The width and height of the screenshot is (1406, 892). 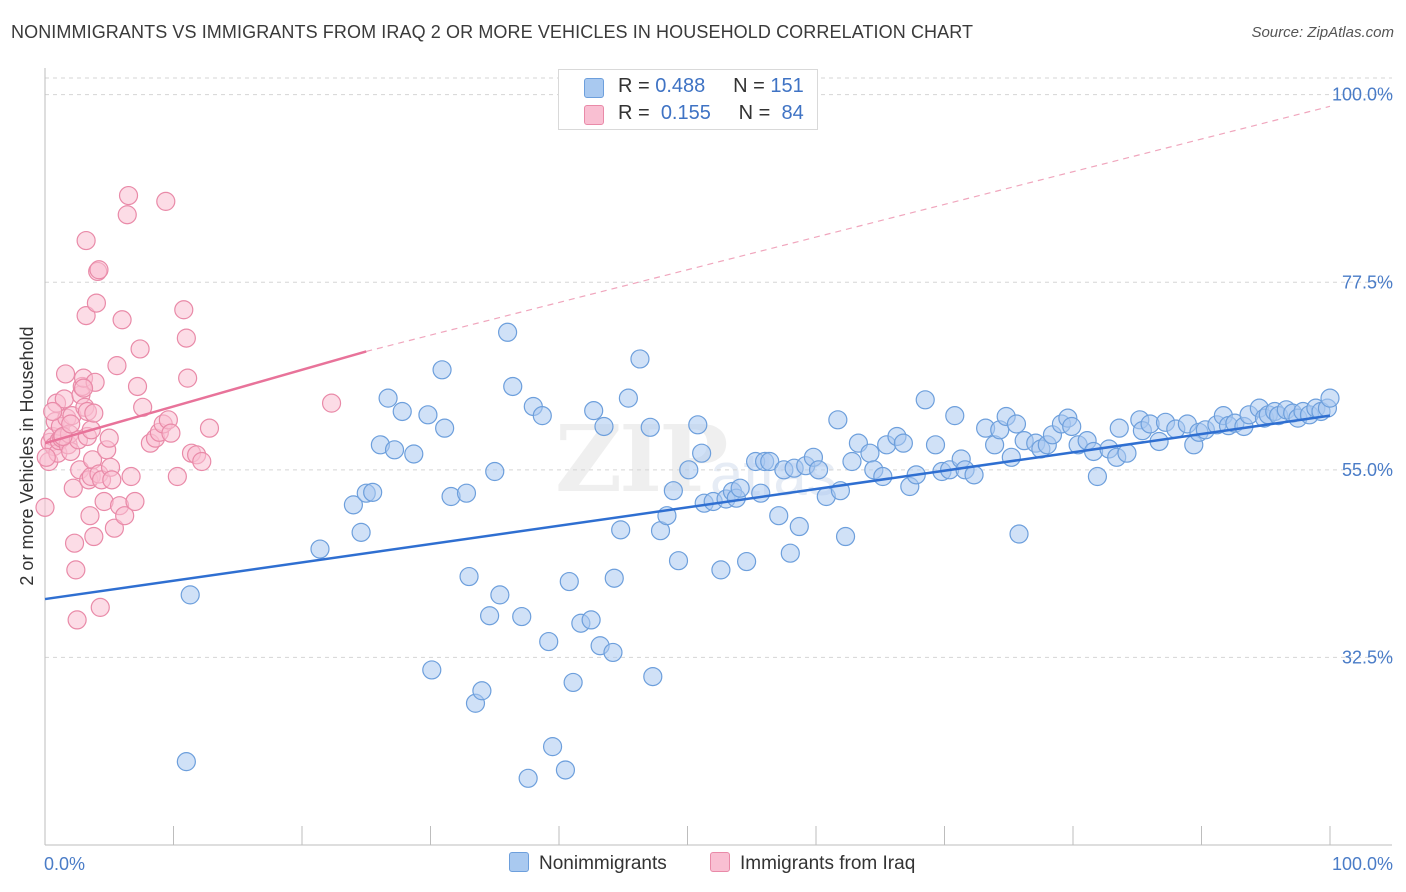 I want to click on legend-item-iraq: Immigrants from Iraq, so click(x=812, y=863).